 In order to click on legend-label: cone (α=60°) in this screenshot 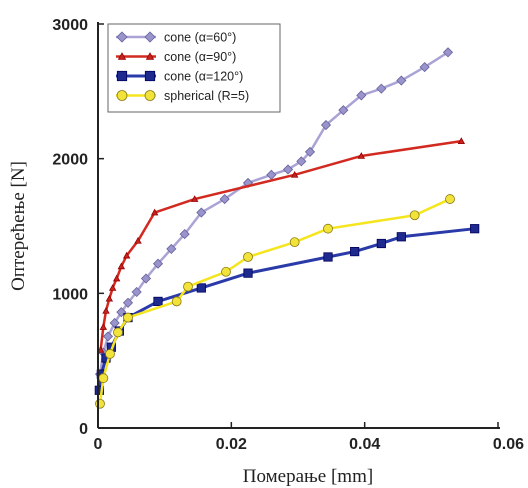, I will do `click(200, 38)`.